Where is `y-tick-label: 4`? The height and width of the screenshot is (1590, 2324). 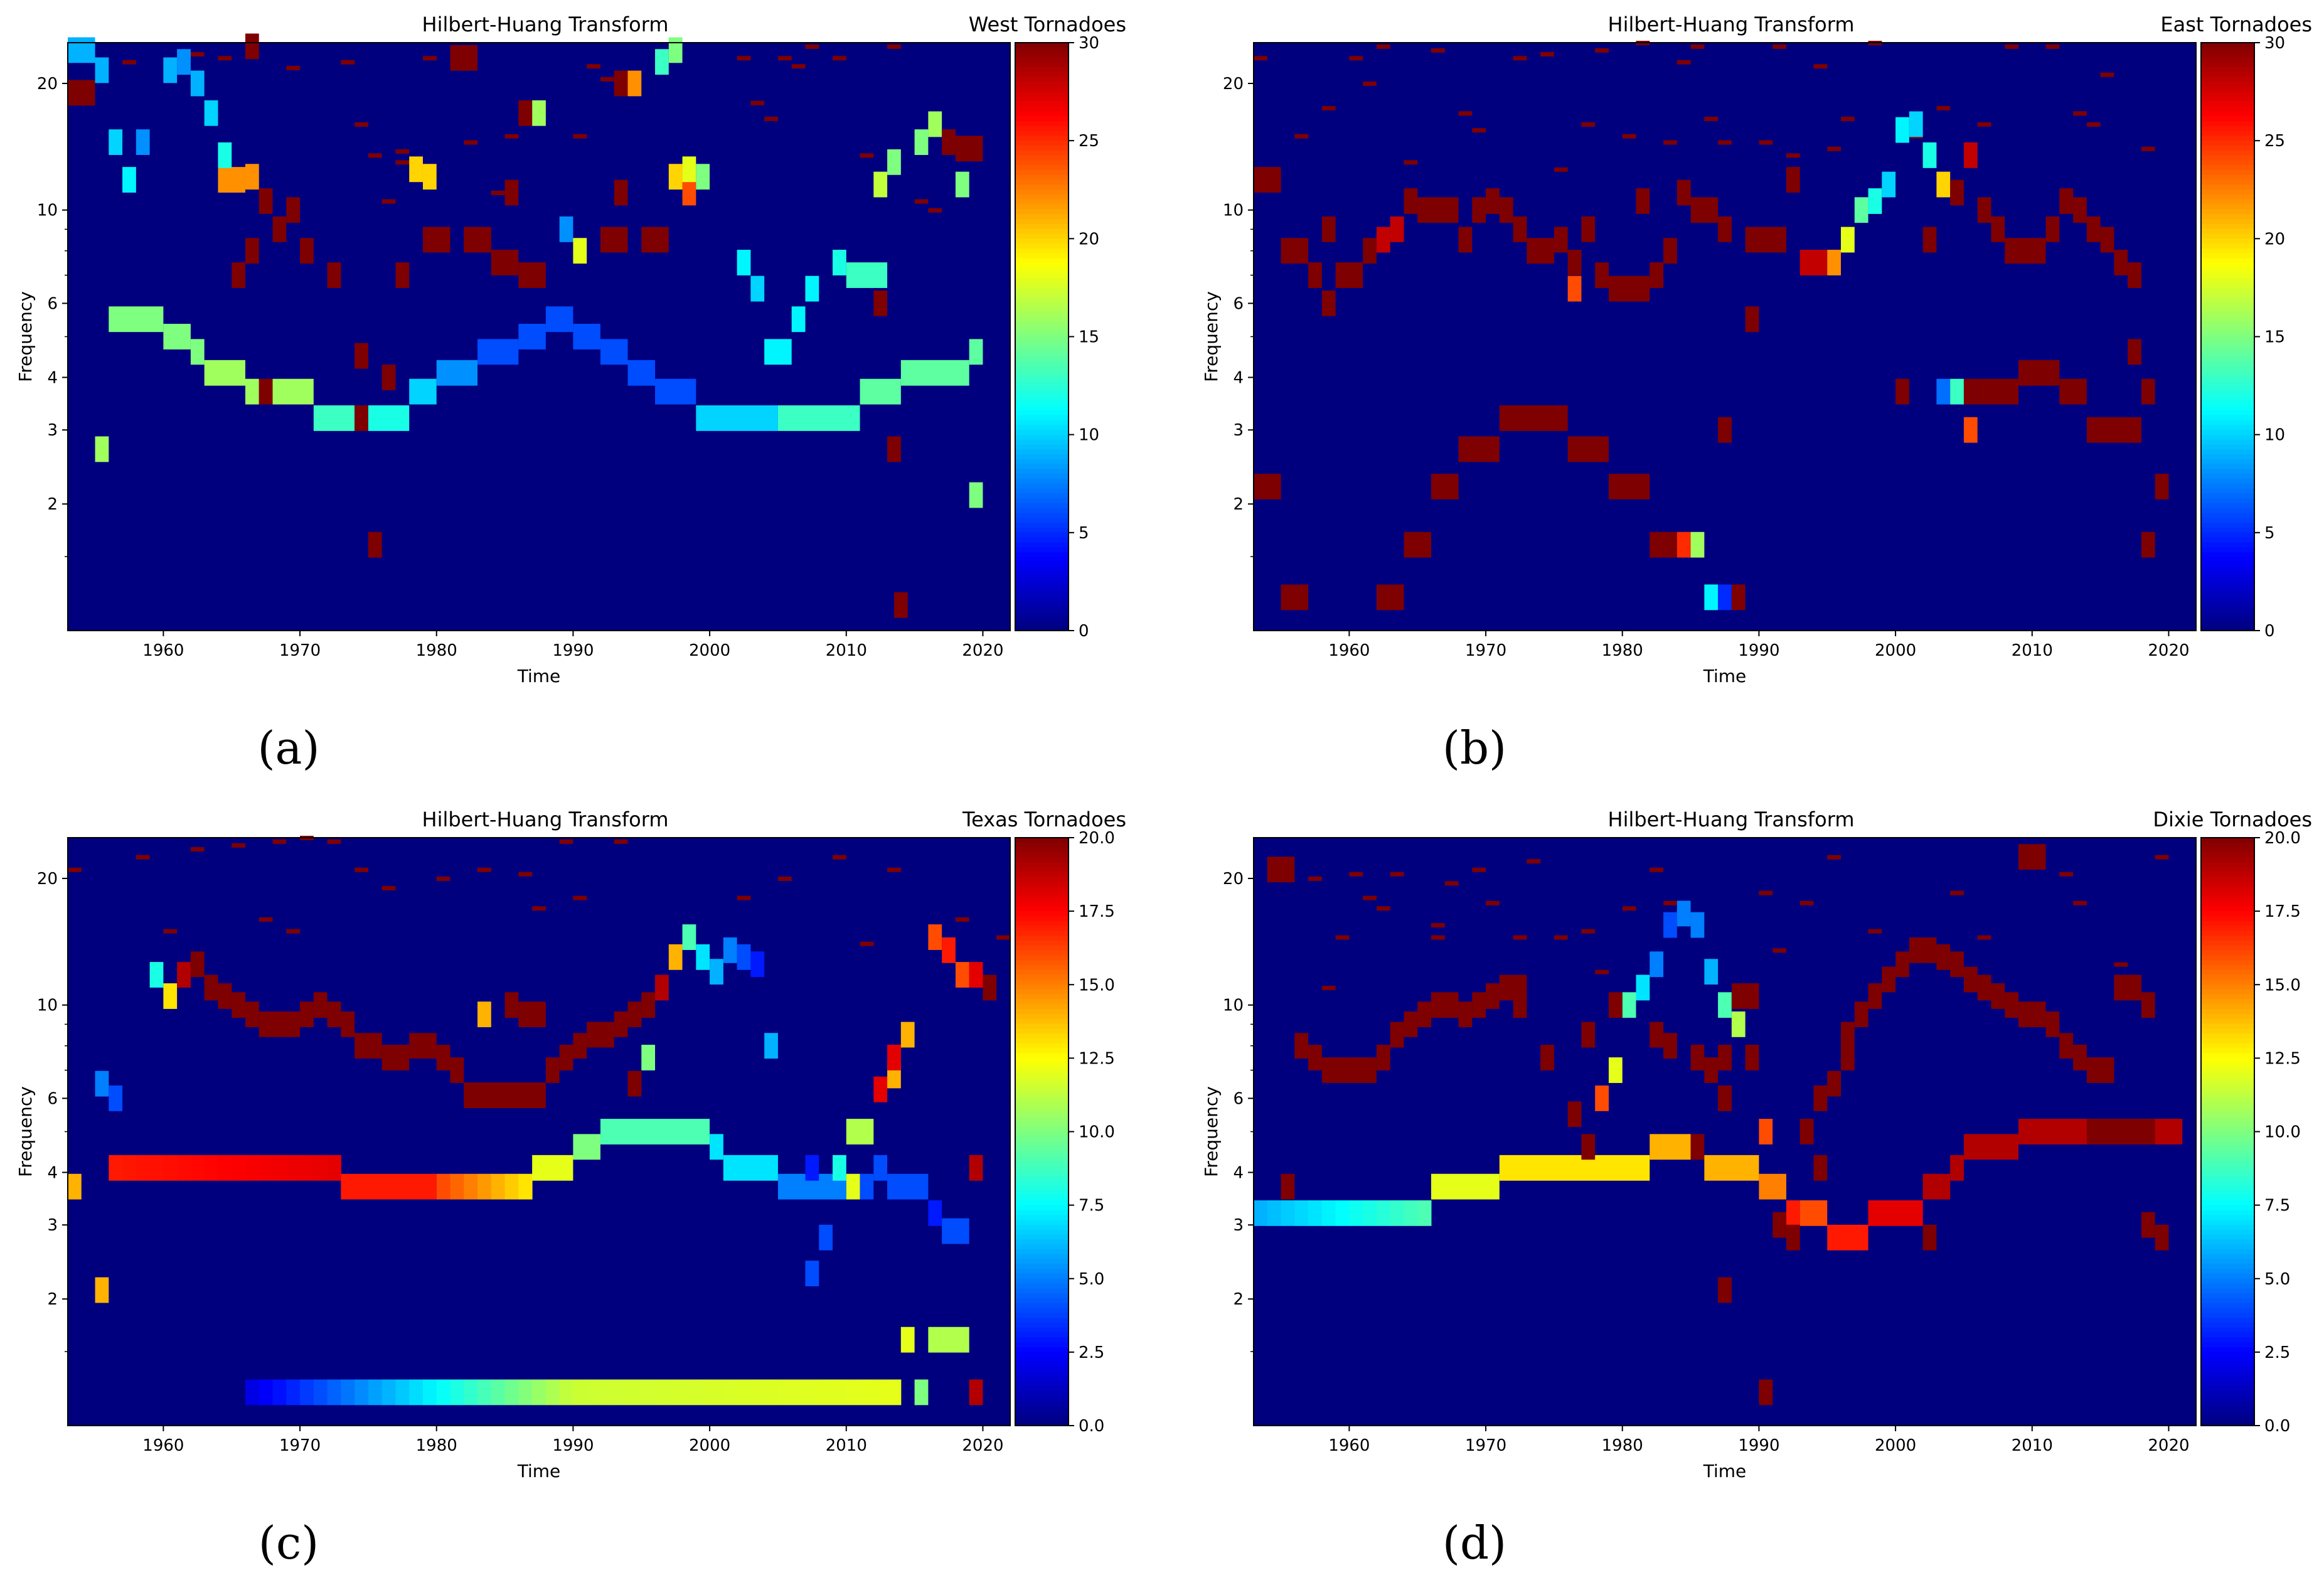 y-tick-label: 4 is located at coordinates (1238, 378).